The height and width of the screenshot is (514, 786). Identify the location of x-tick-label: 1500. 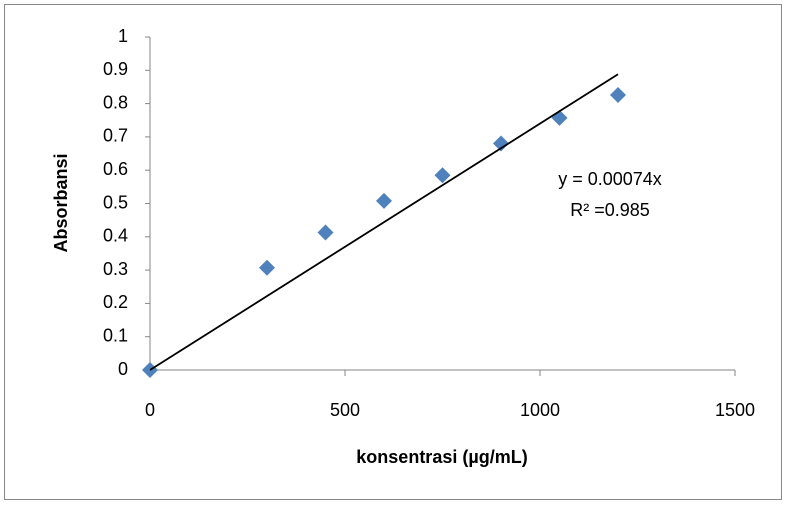
(735, 410).